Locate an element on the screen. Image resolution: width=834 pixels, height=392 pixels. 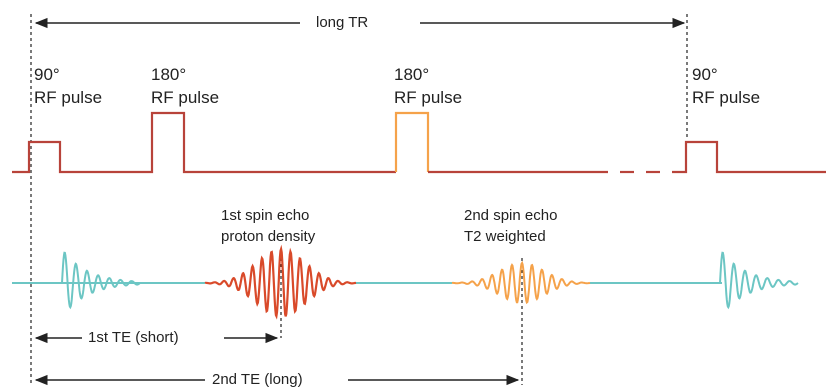
te2-label: 2nd TE (long) is located at coordinates (257, 379).